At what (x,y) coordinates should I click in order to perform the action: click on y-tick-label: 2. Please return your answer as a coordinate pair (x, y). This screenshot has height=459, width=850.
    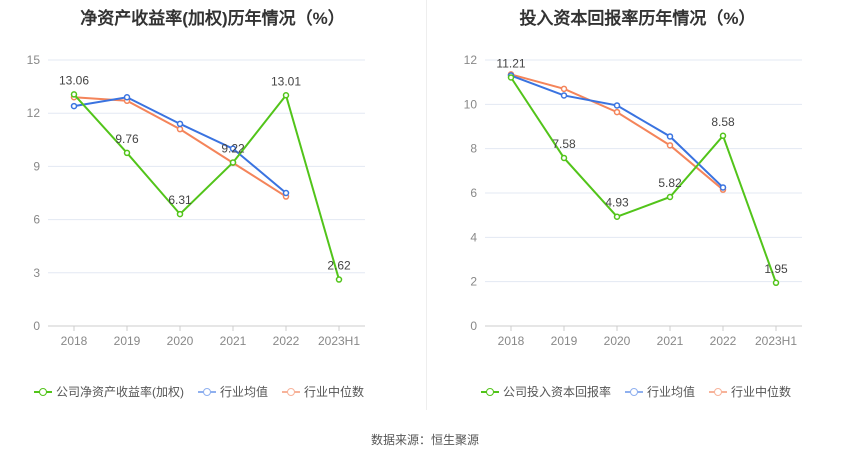
    Looking at the image, I should click on (473, 282).